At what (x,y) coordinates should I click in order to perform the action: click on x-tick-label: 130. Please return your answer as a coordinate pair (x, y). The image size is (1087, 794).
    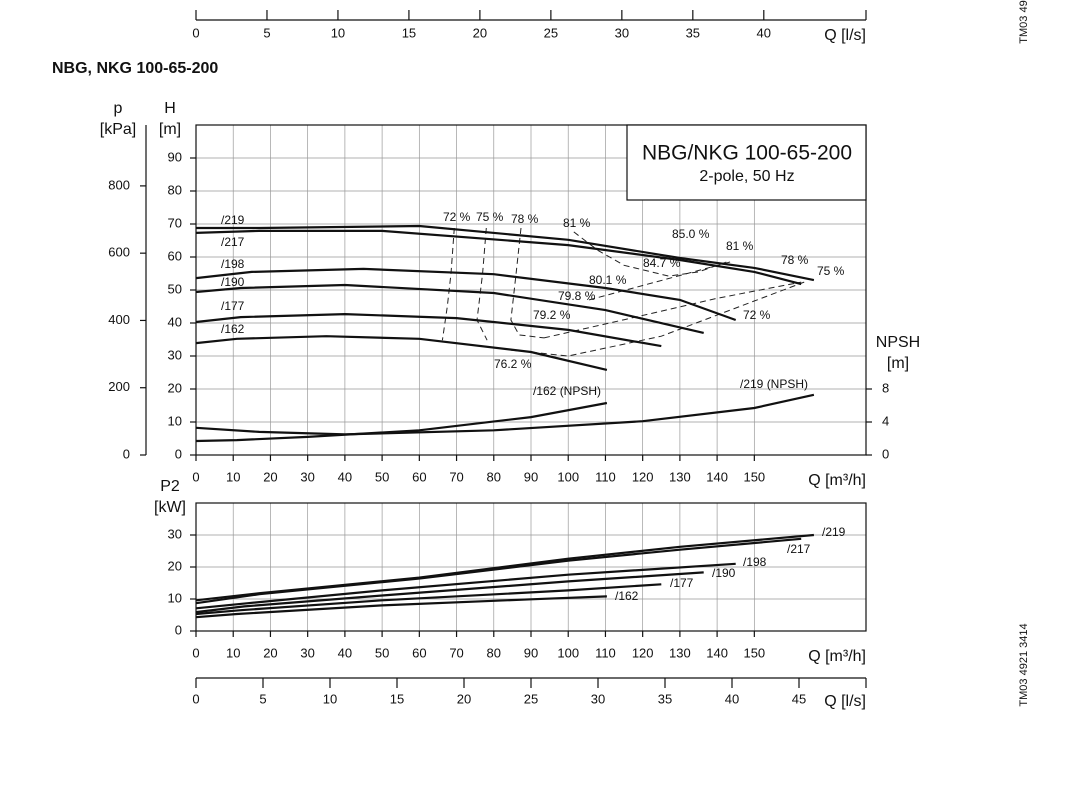
    Looking at the image, I should click on (680, 476).